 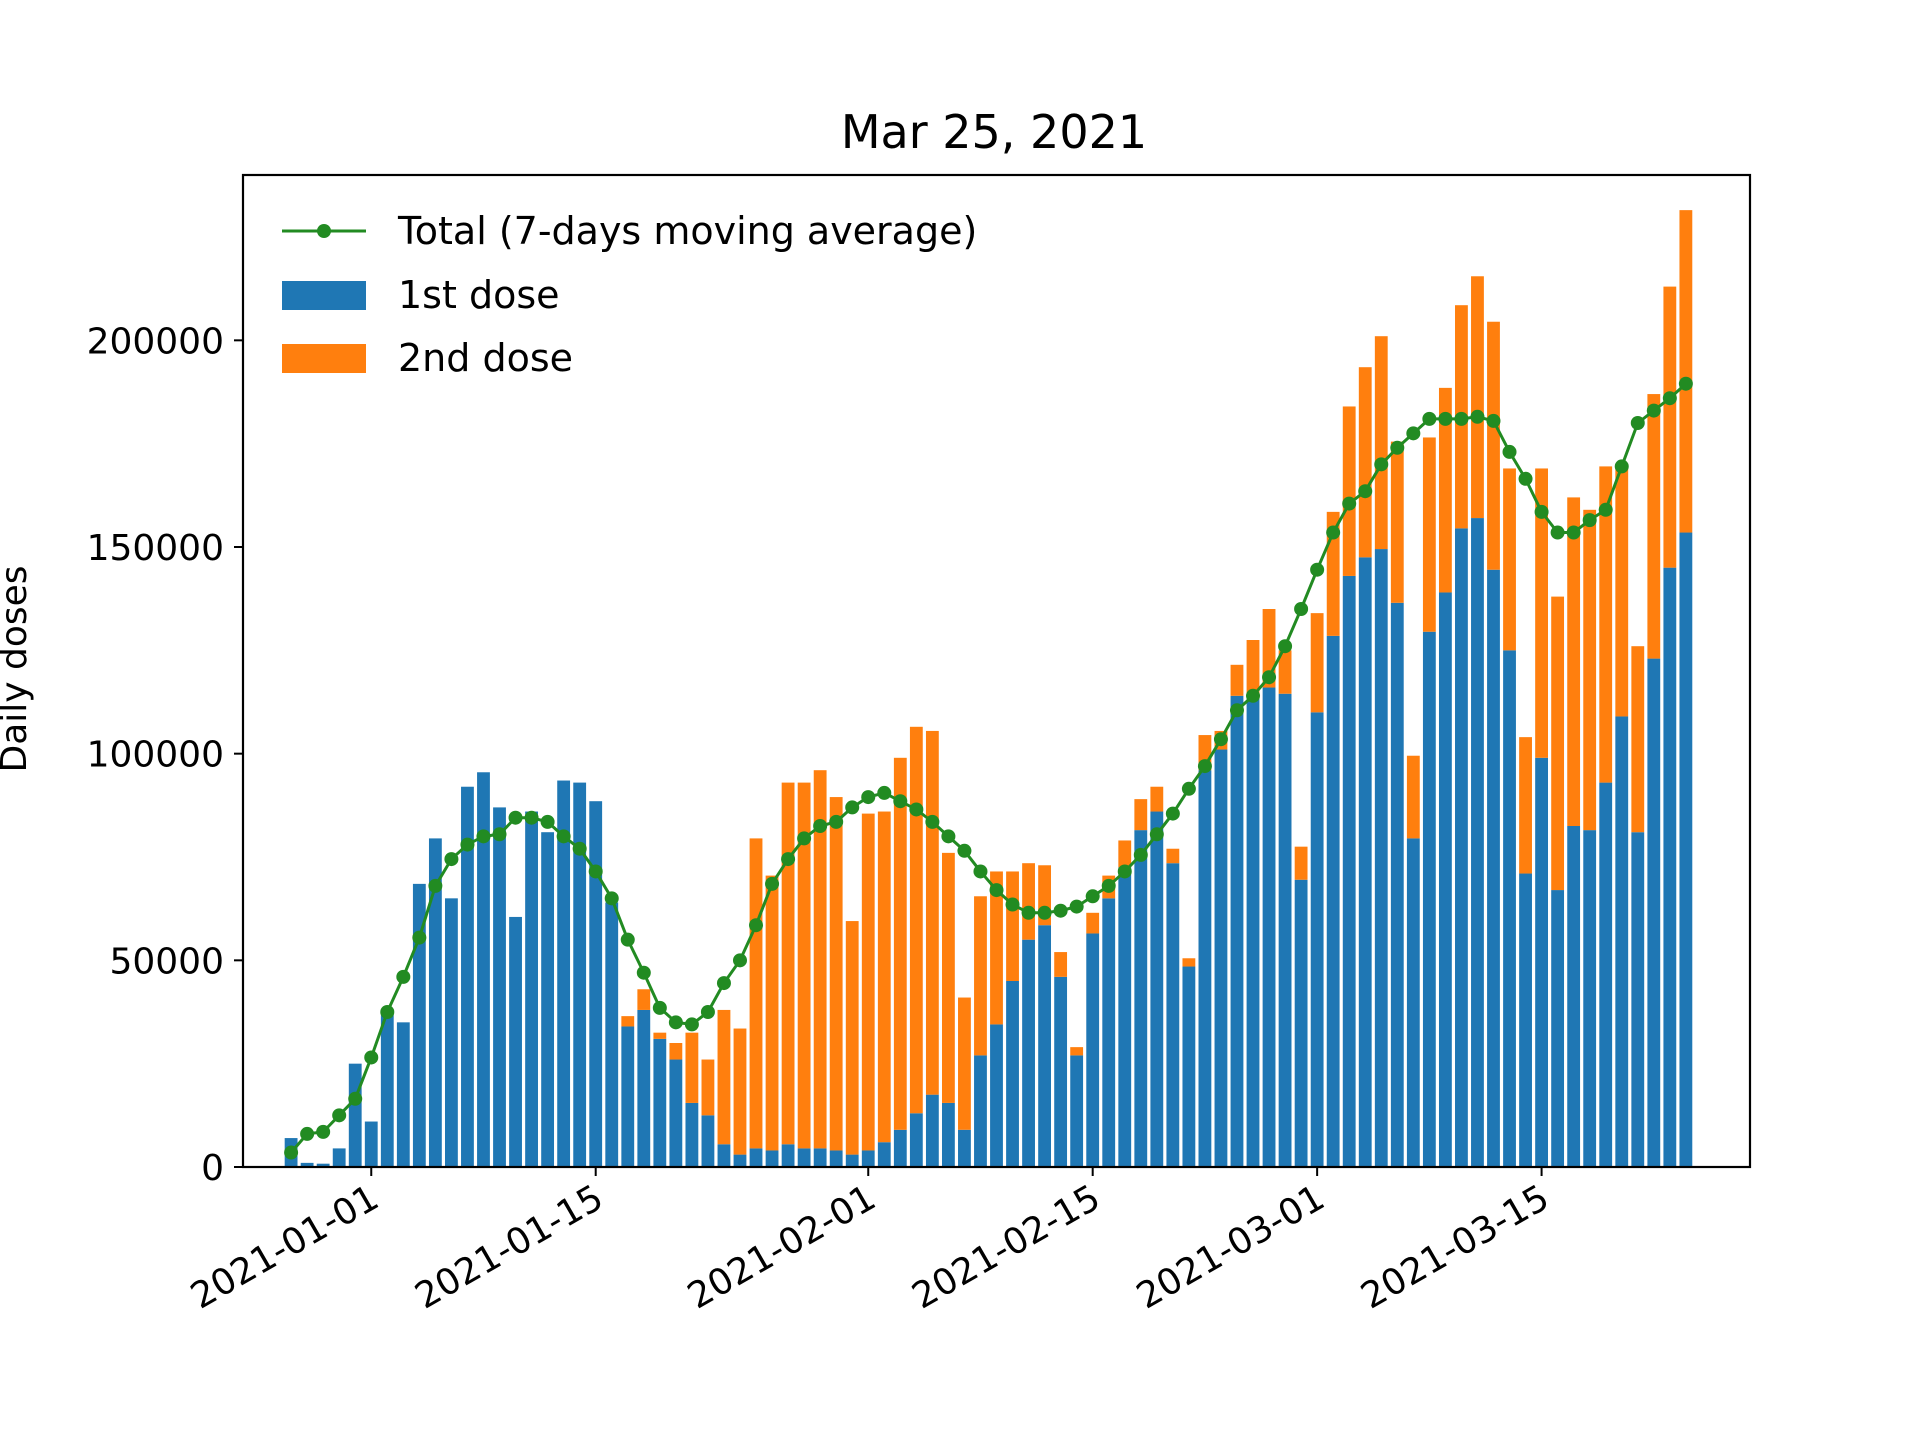 What do you see at coordinates (17, 668) in the screenshot?
I see `y-axis-label: Daily doses` at bounding box center [17, 668].